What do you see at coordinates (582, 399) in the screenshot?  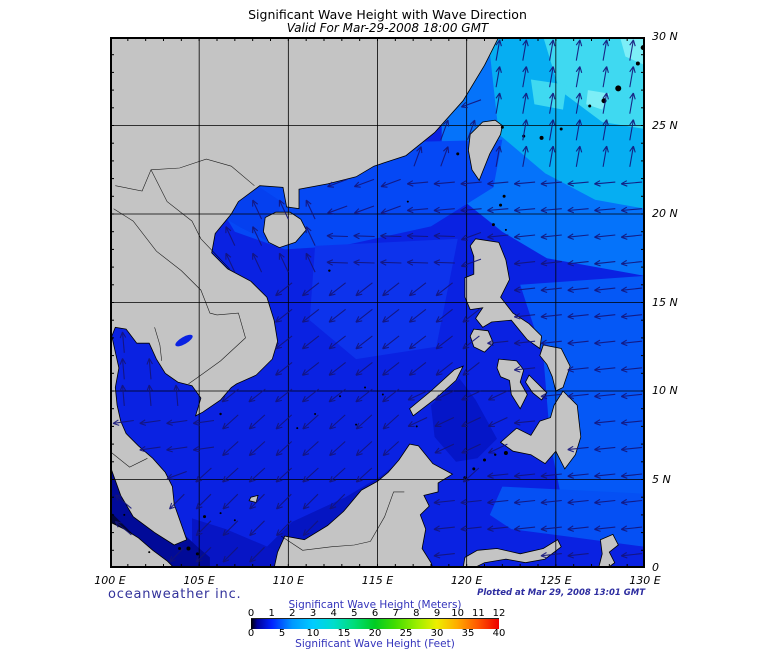 I see `water-pacific-south-band` at bounding box center [582, 399].